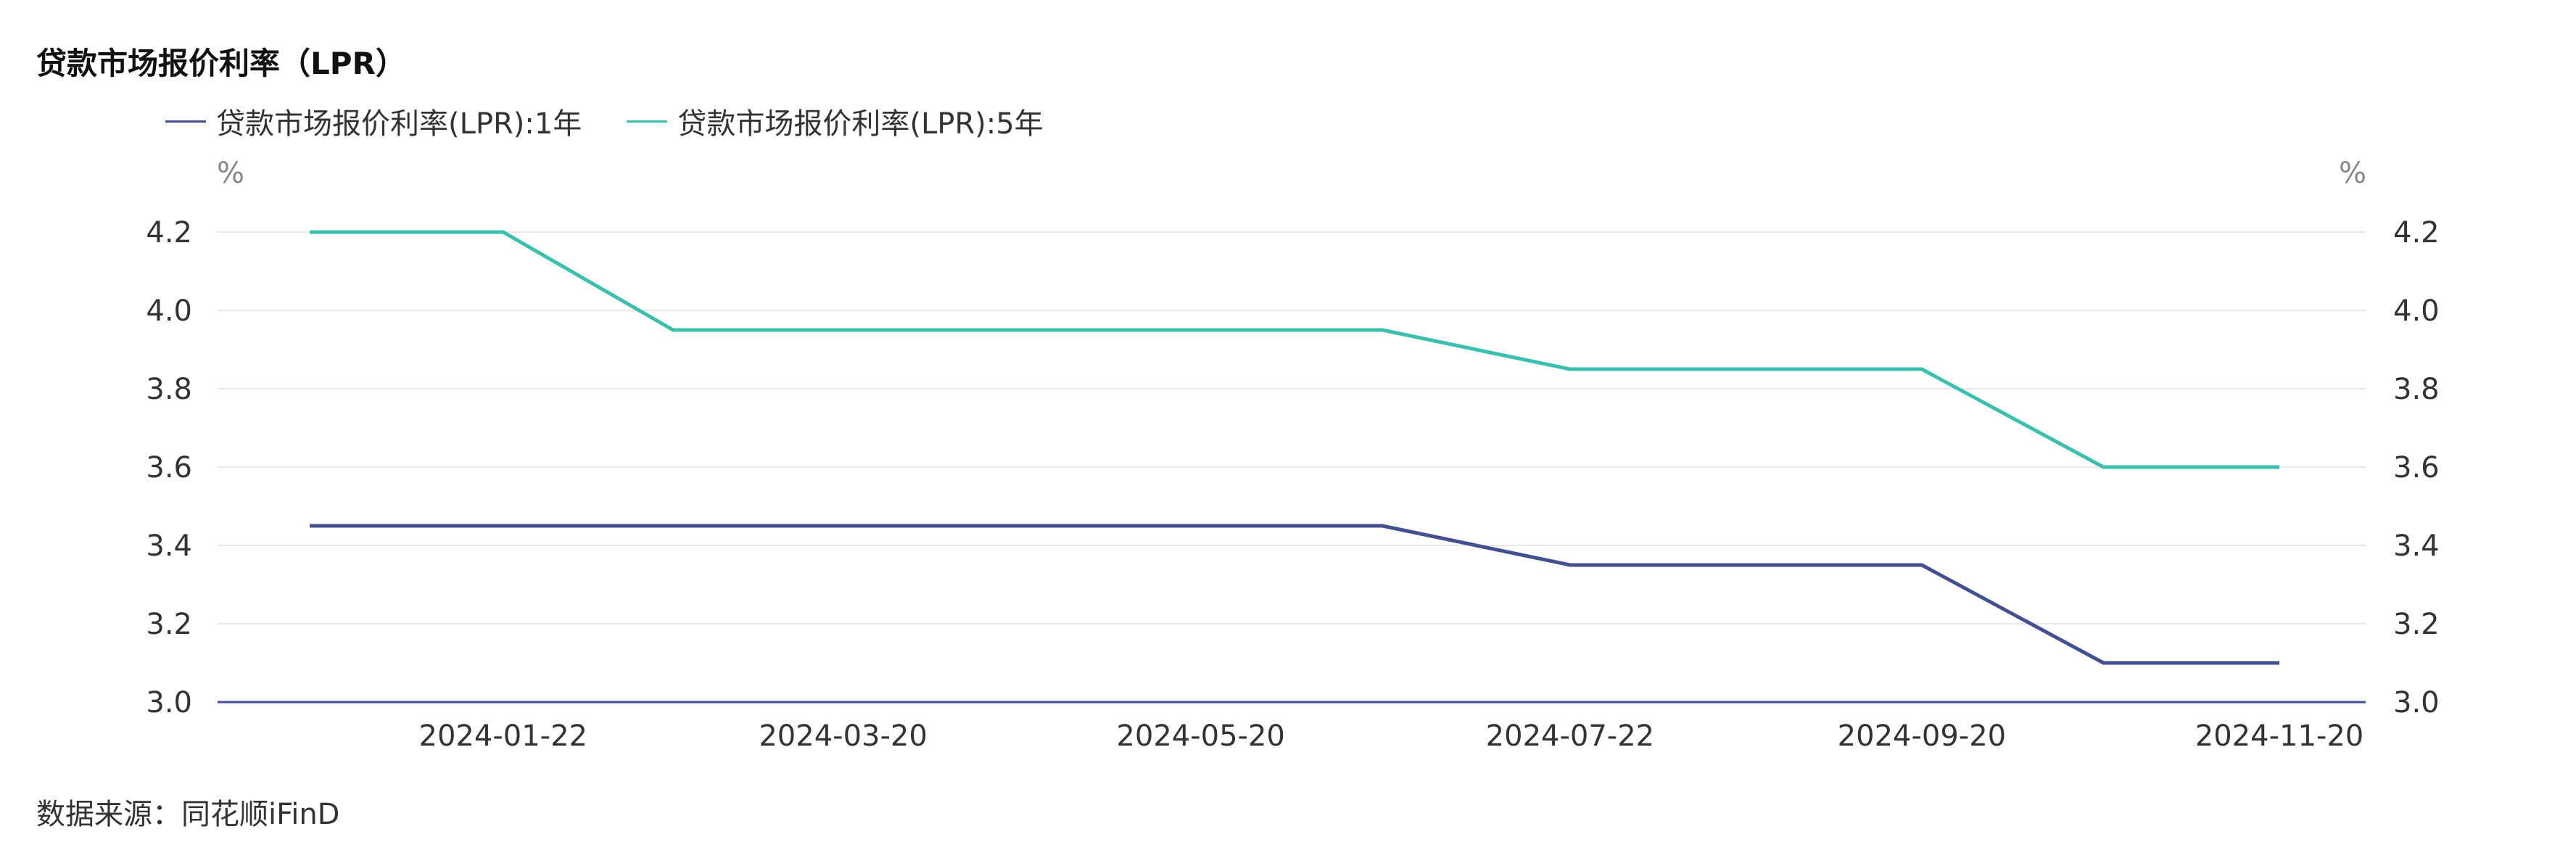 The height and width of the screenshot is (866, 2576). I want to click on legend-swatch-1y, so click(185, 121).